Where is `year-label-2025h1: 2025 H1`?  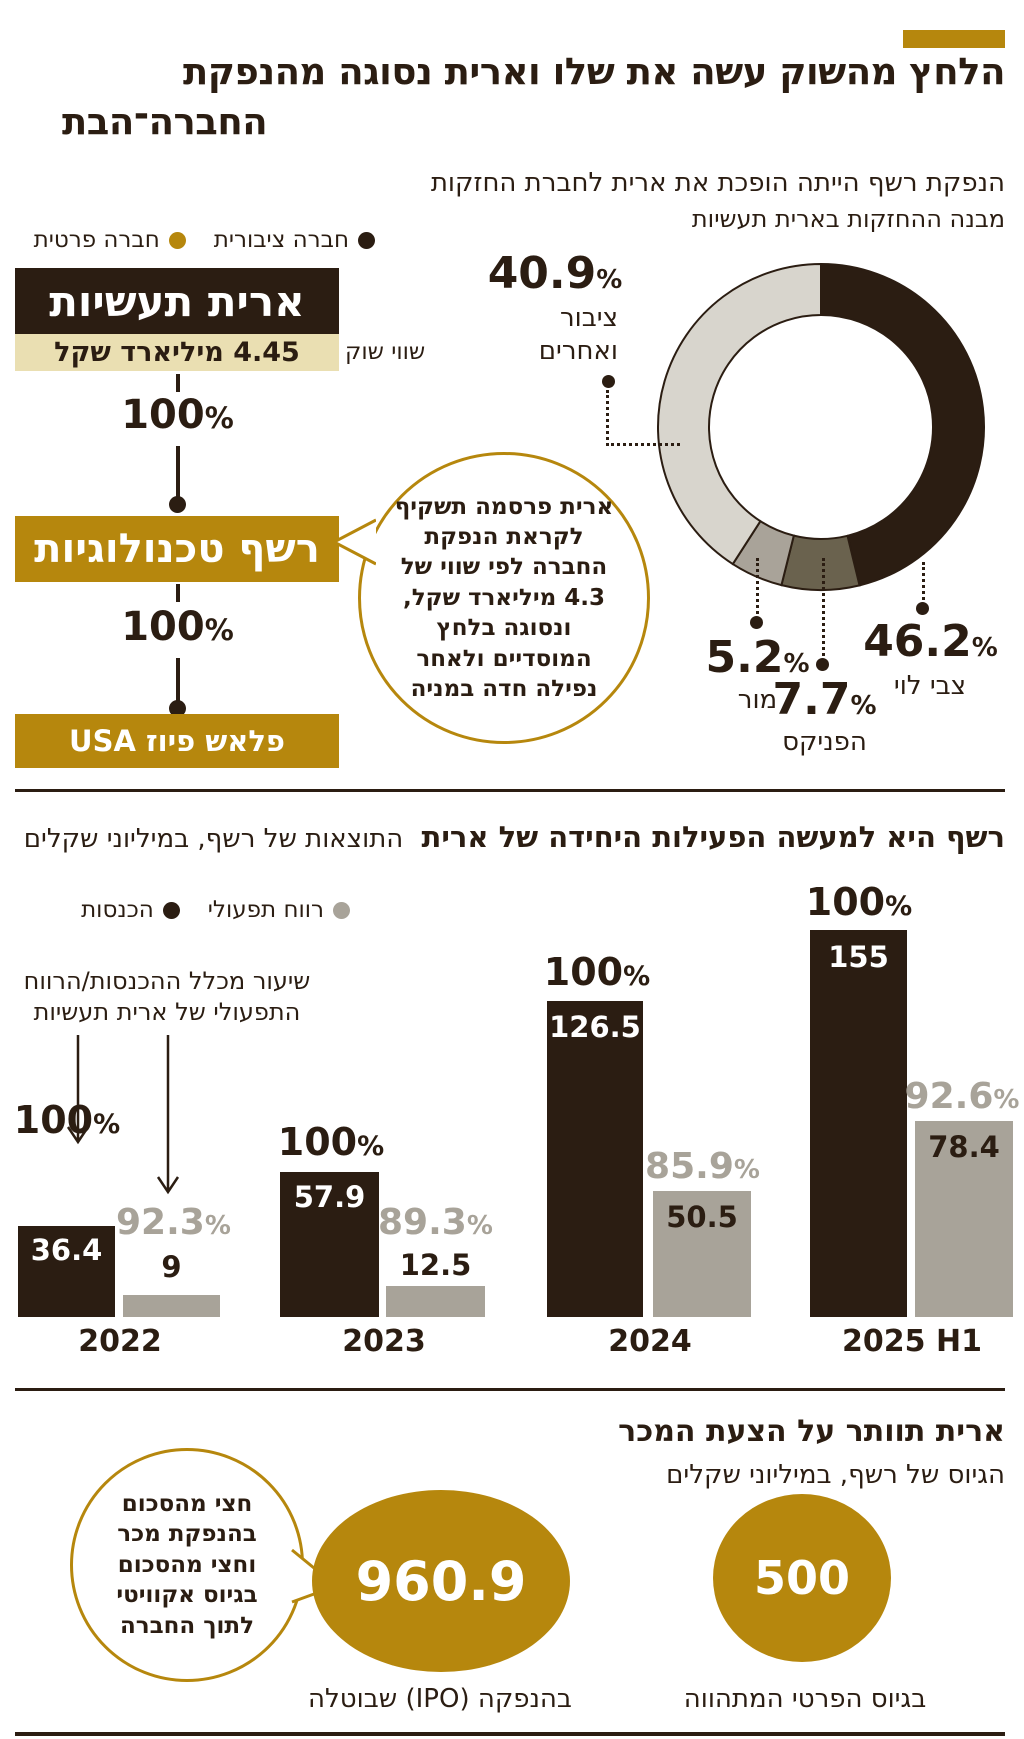
year-label-2025h1: 2025 H1 is located at coordinates (912, 1341).